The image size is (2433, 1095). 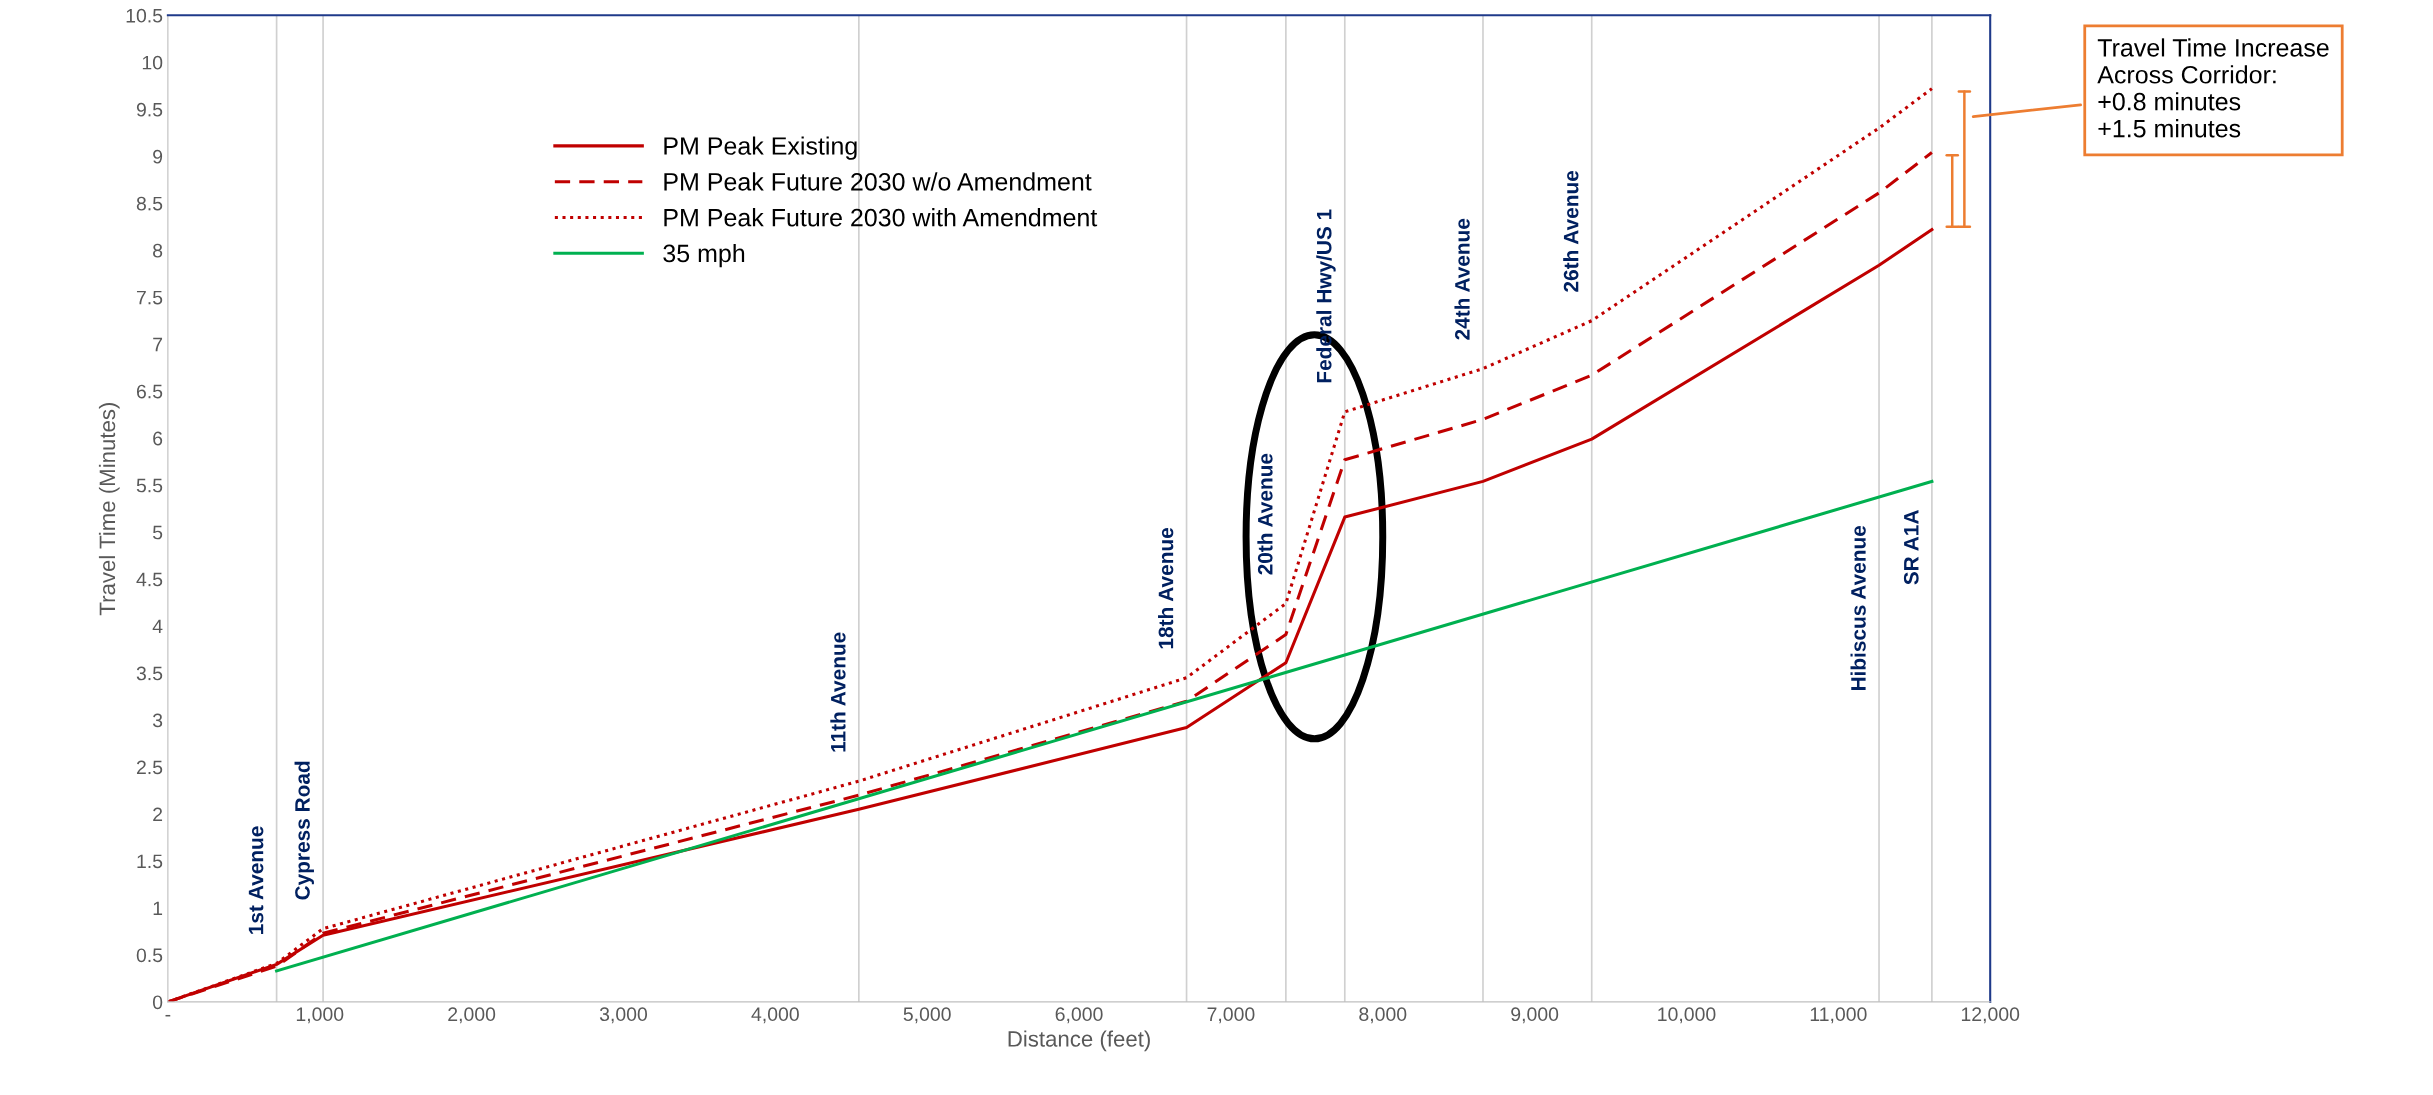 I want to click on x-tick-label: 6,000, so click(x=1079, y=1015).